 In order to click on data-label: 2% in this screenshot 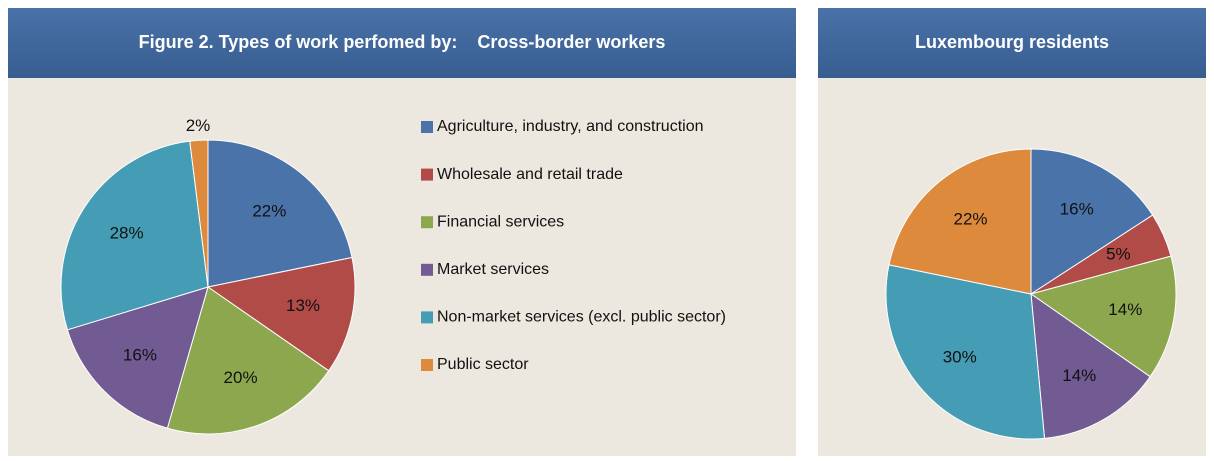, I will do `click(198, 125)`.